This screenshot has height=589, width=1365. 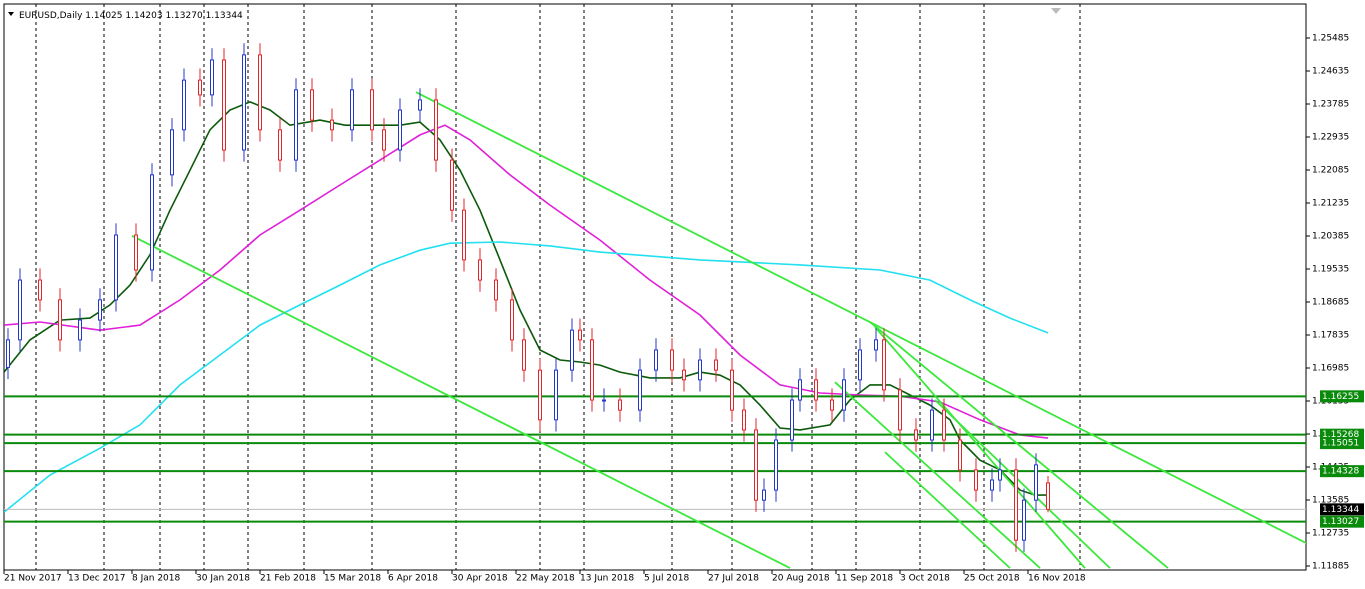 I want to click on x-tick-label: 22 May 2018, so click(x=545, y=579).